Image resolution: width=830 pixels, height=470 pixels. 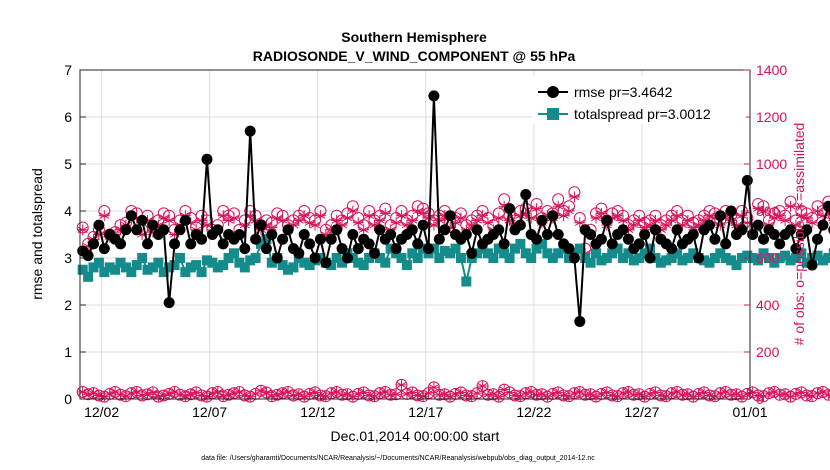 I want to click on y-axis-right-label: # of obs: o=possible; ∗=assimilated, so click(x=799, y=234).